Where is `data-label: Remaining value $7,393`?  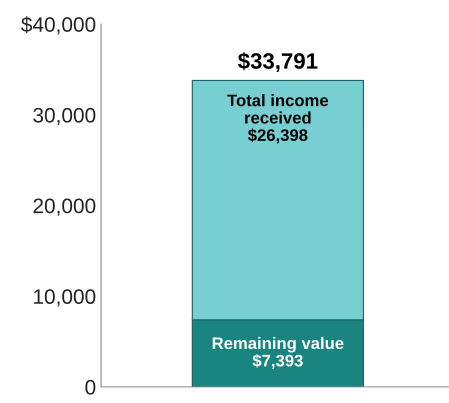
data-label: Remaining value $7,393 is located at coordinates (278, 352).